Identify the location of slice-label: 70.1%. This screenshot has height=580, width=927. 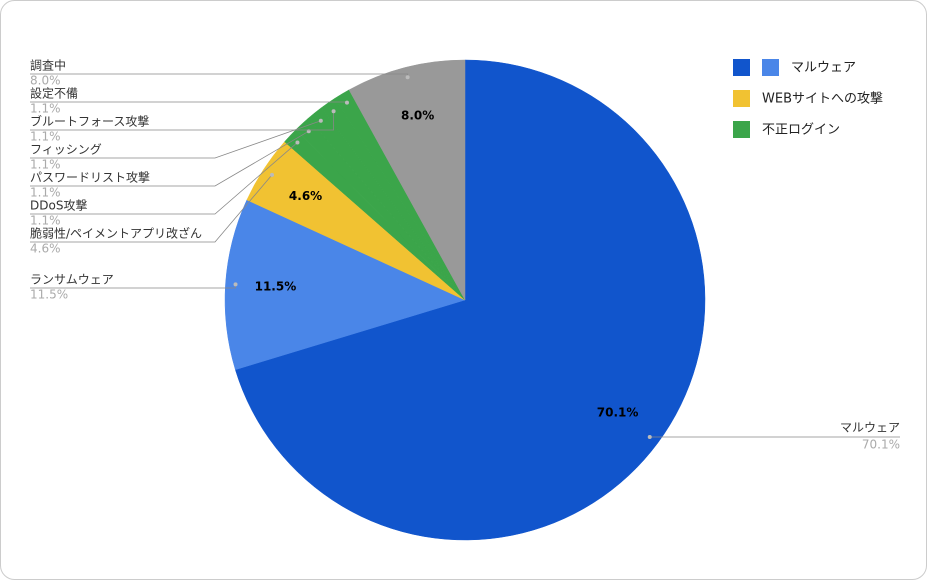
(618, 413).